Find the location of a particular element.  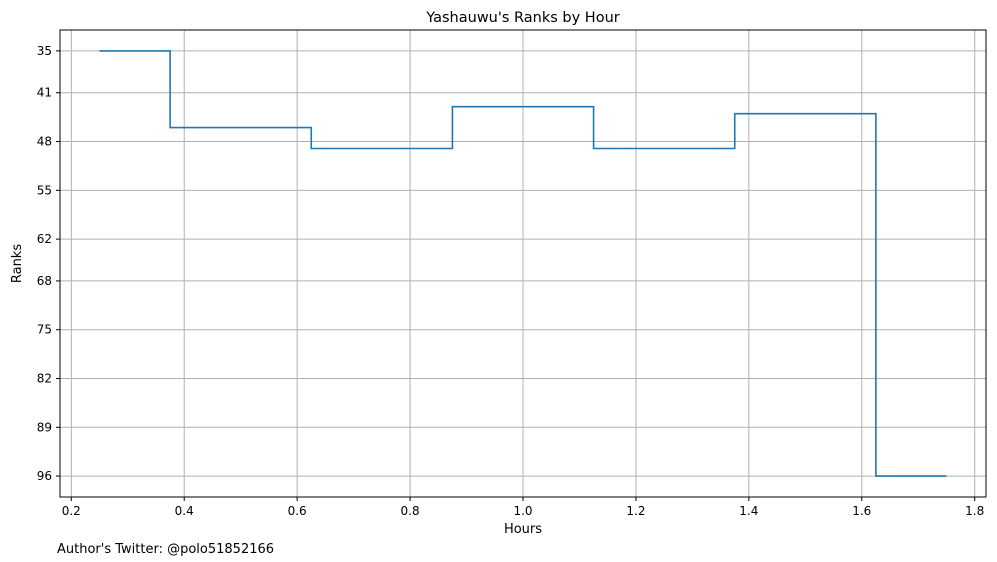

x-tick-label: 1.0 is located at coordinates (522, 511).